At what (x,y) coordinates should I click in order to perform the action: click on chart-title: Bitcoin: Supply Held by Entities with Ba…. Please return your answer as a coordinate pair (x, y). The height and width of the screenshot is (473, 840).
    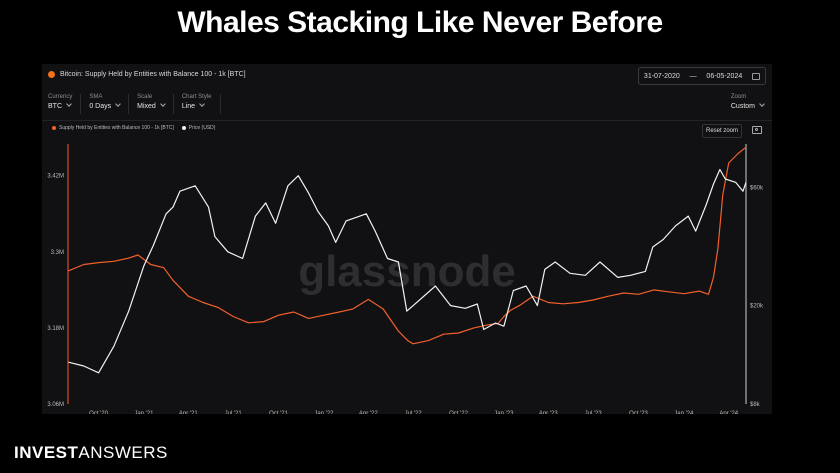
    Looking at the image, I should click on (153, 74).